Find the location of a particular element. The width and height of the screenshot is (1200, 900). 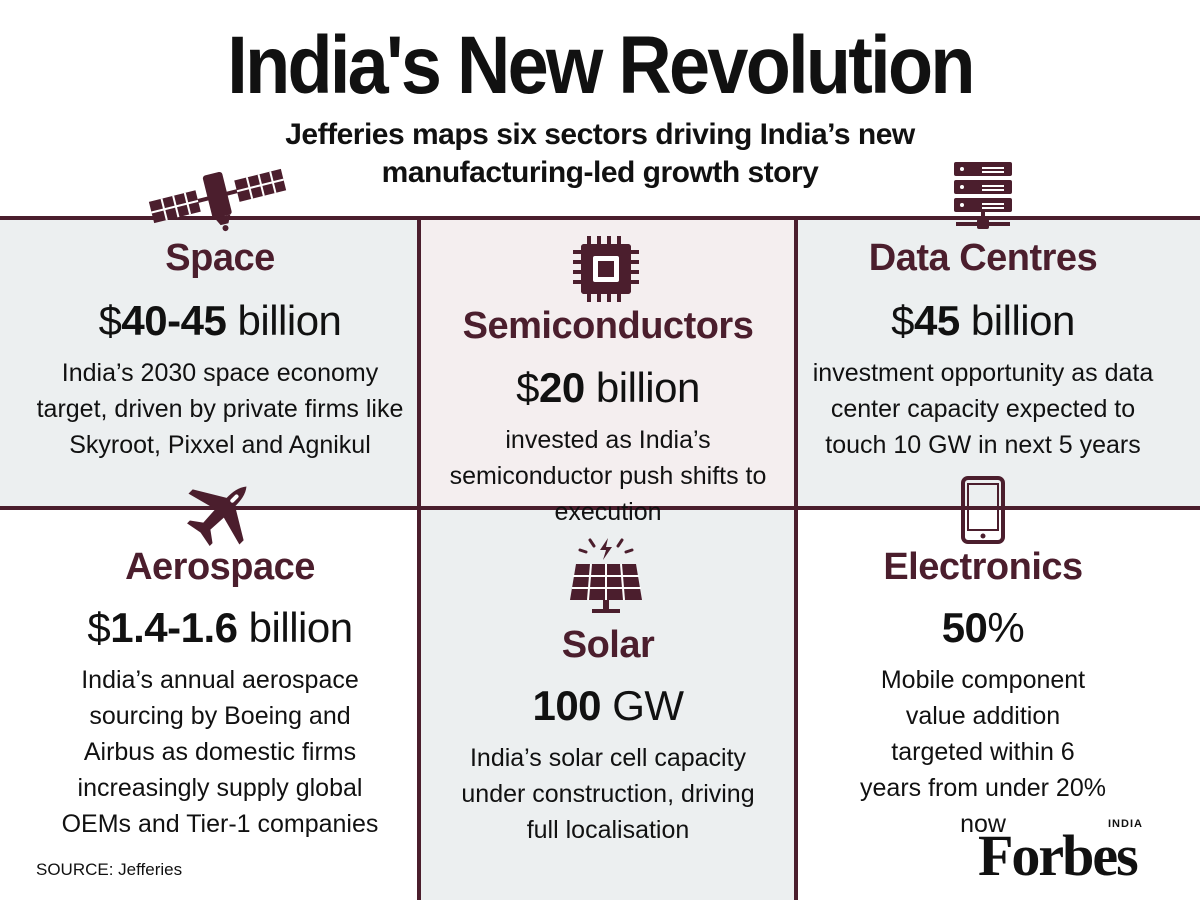

sector-stat-semiconductors: $20 billion is located at coordinates (608, 388).